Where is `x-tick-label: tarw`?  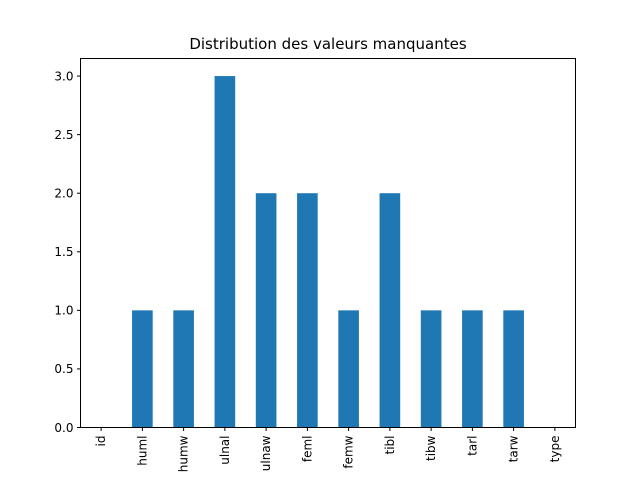
x-tick-label: tarw is located at coordinates (514, 448).